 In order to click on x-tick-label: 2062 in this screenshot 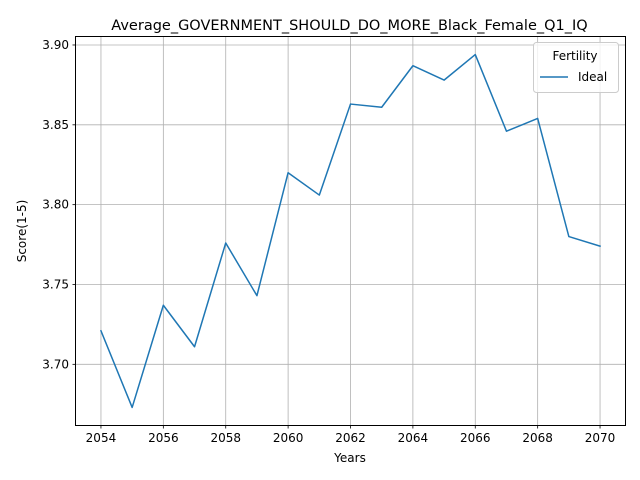, I will do `click(350, 438)`.